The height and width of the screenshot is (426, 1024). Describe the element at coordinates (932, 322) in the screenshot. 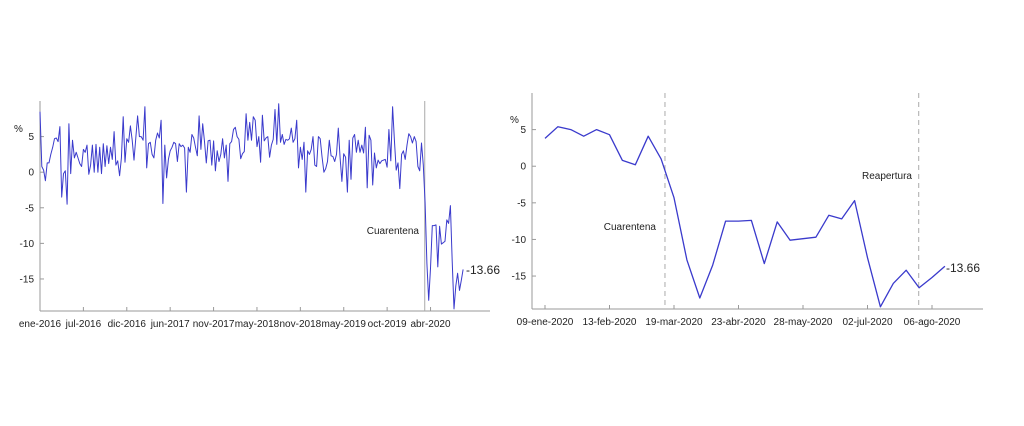

I see `x-tick-label: 06-ago-2020` at that location.